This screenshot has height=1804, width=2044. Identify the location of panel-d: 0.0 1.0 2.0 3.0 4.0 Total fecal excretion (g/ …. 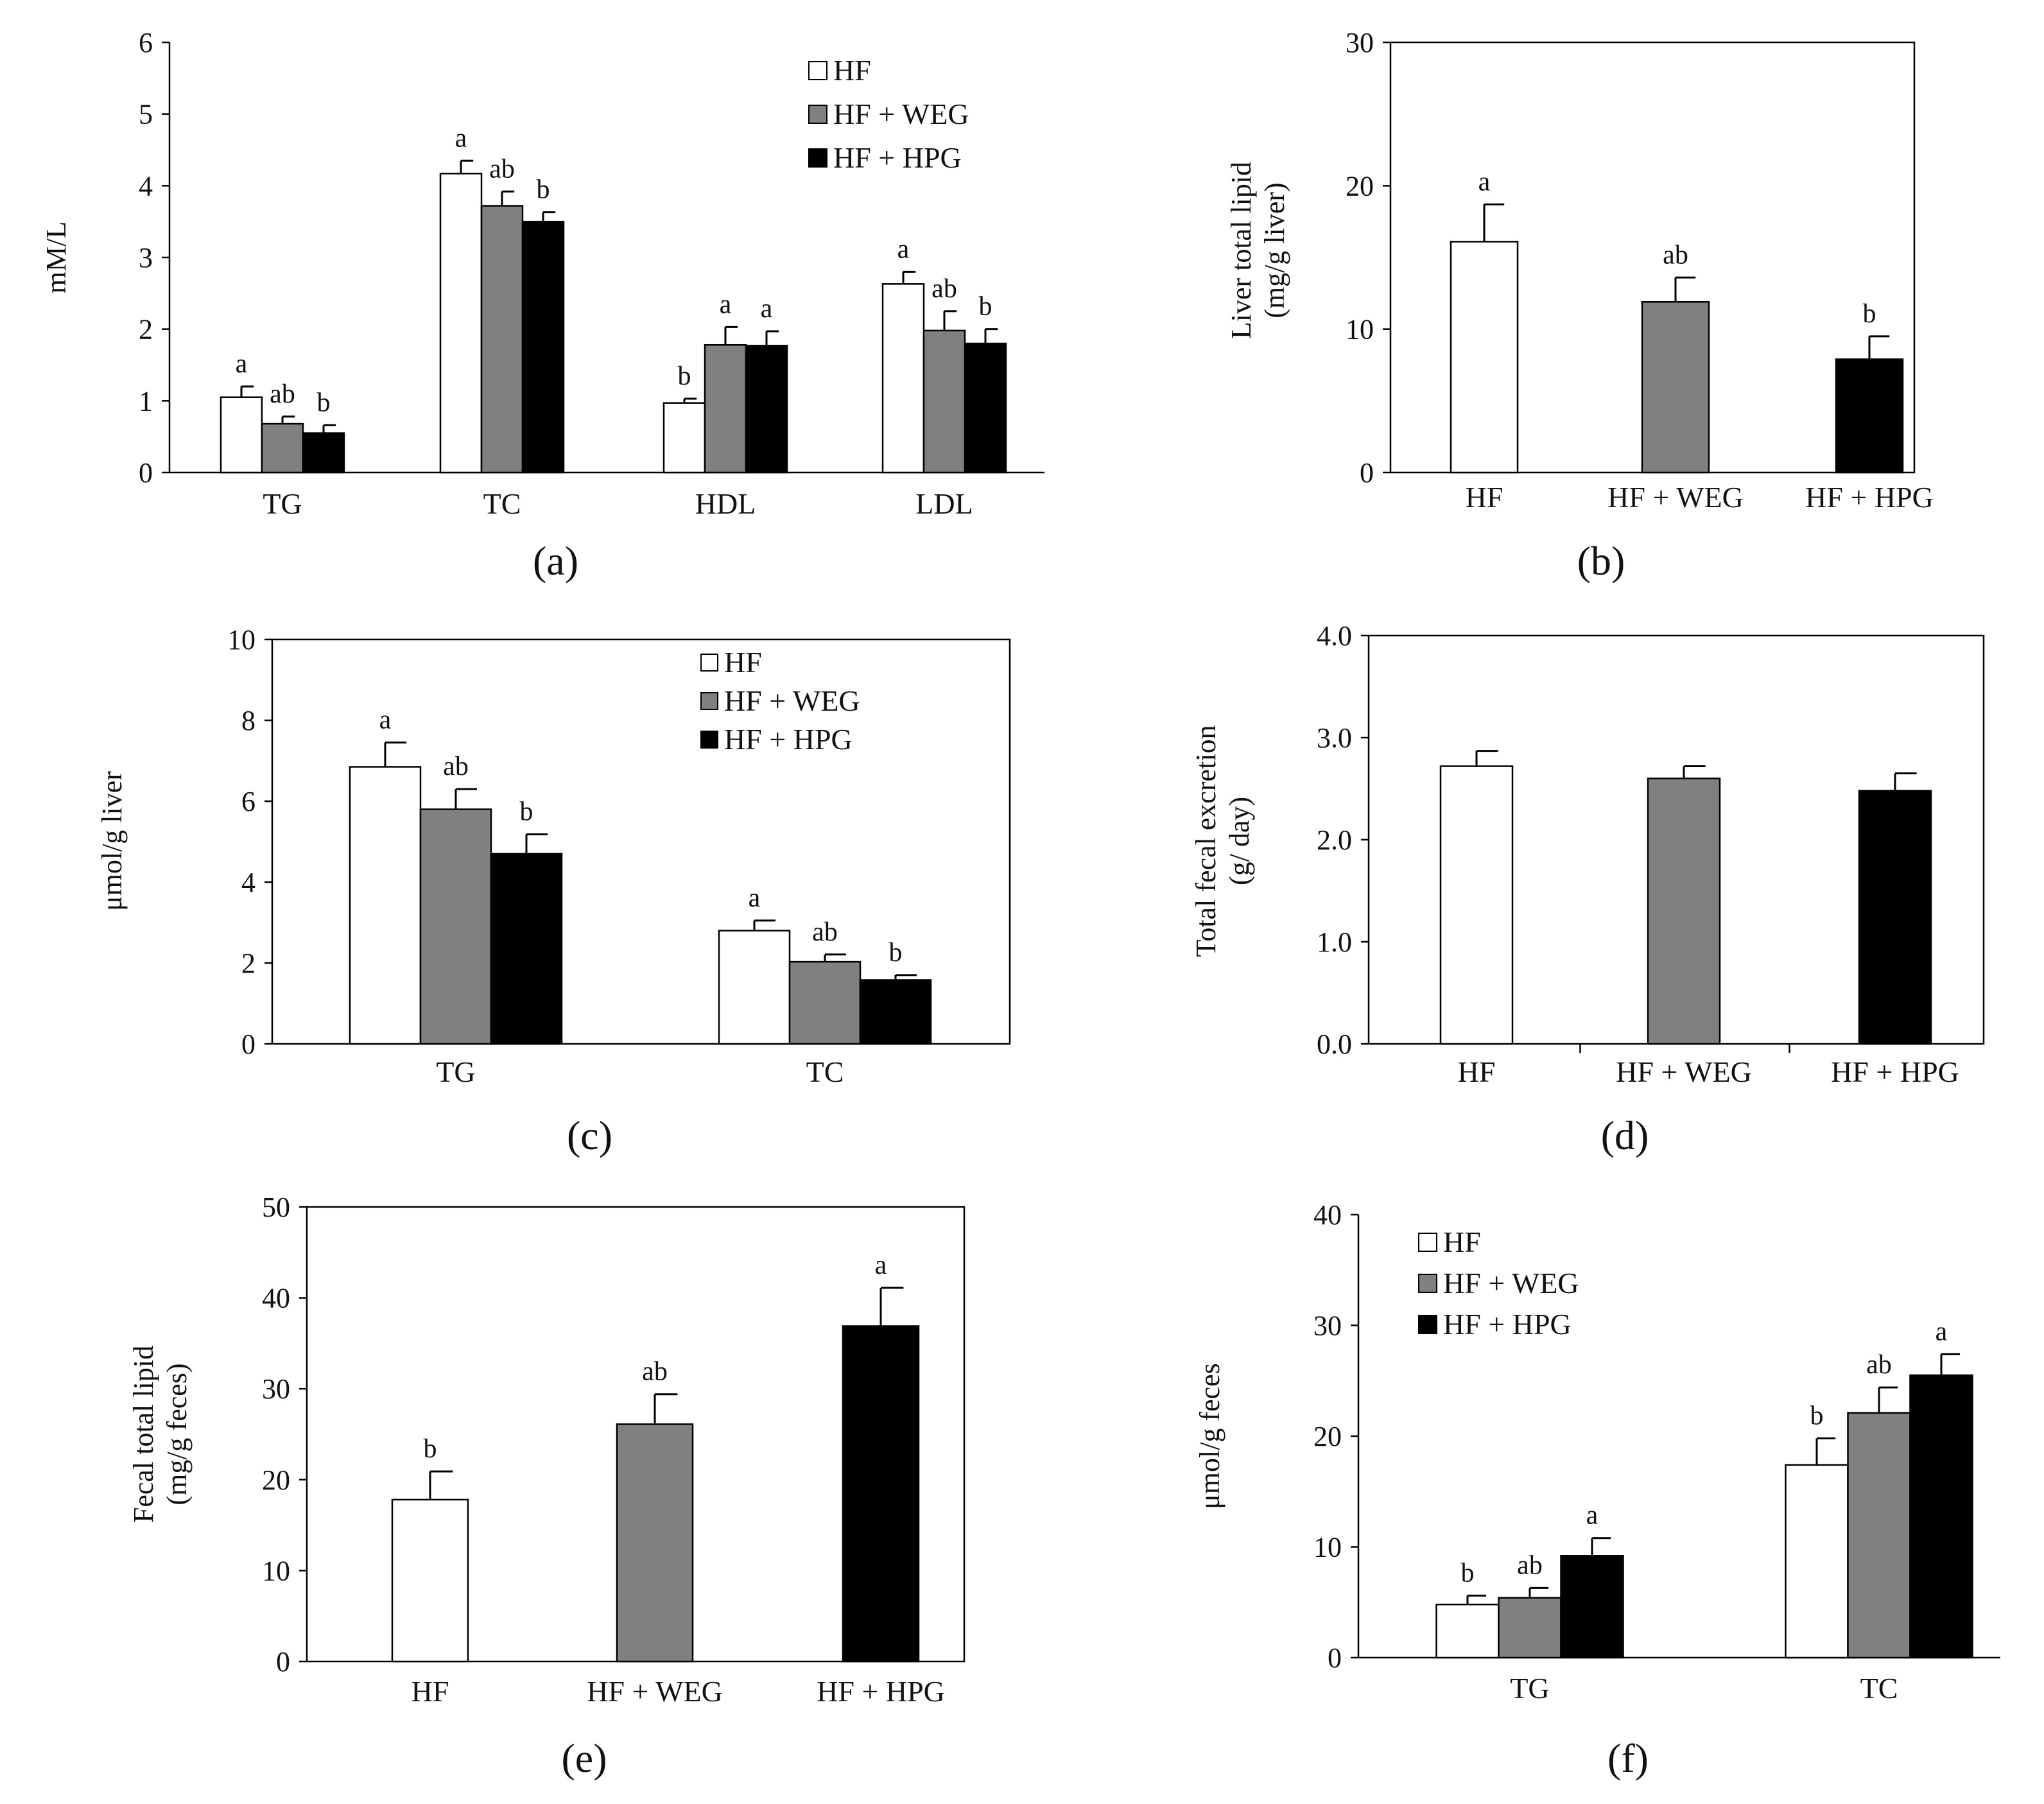
(1587, 889).